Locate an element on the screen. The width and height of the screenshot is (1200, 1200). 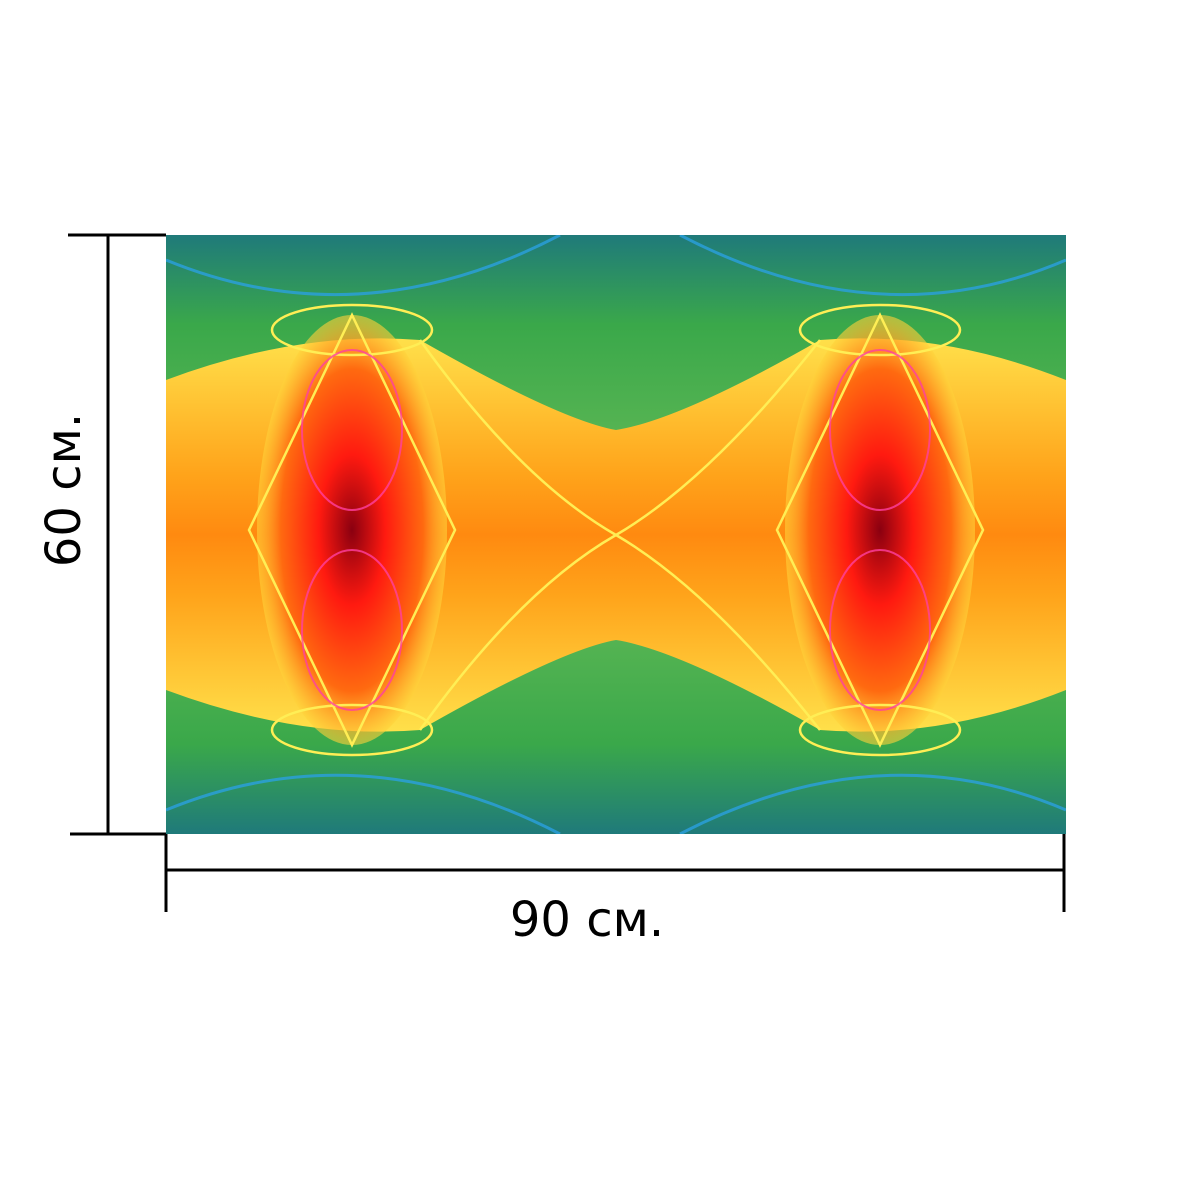
height-dimension is located at coordinates (117, 534).